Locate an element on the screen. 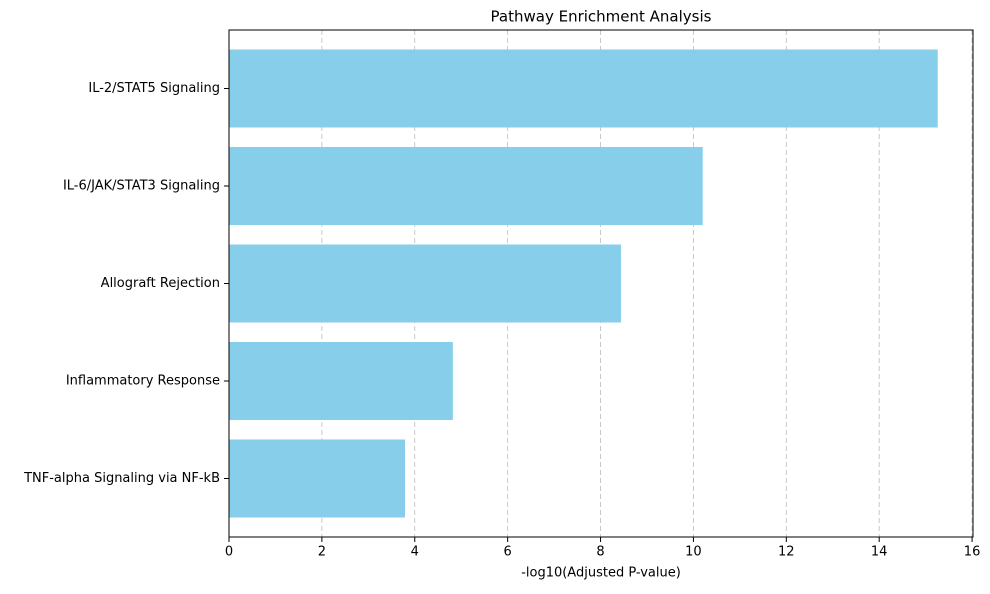  x-tick-label: 10 is located at coordinates (693, 552).